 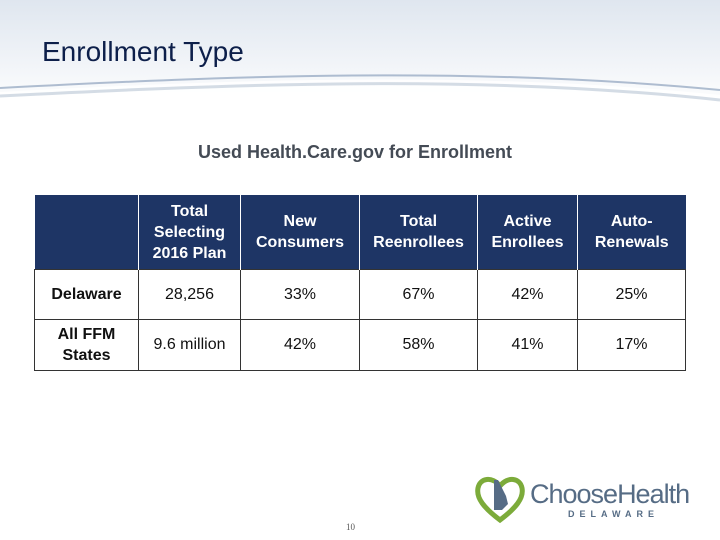 I want to click on delaware-heart-logo-icon, so click(x=500, y=500).